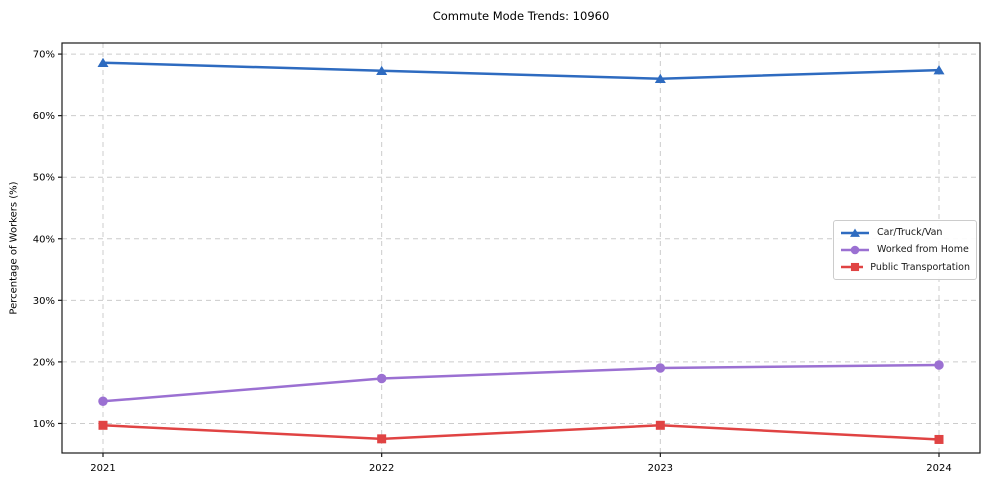 Image resolution: width=990 pixels, height=490 pixels. I want to click on legend-label: Car/Truck/Van, so click(910, 233).